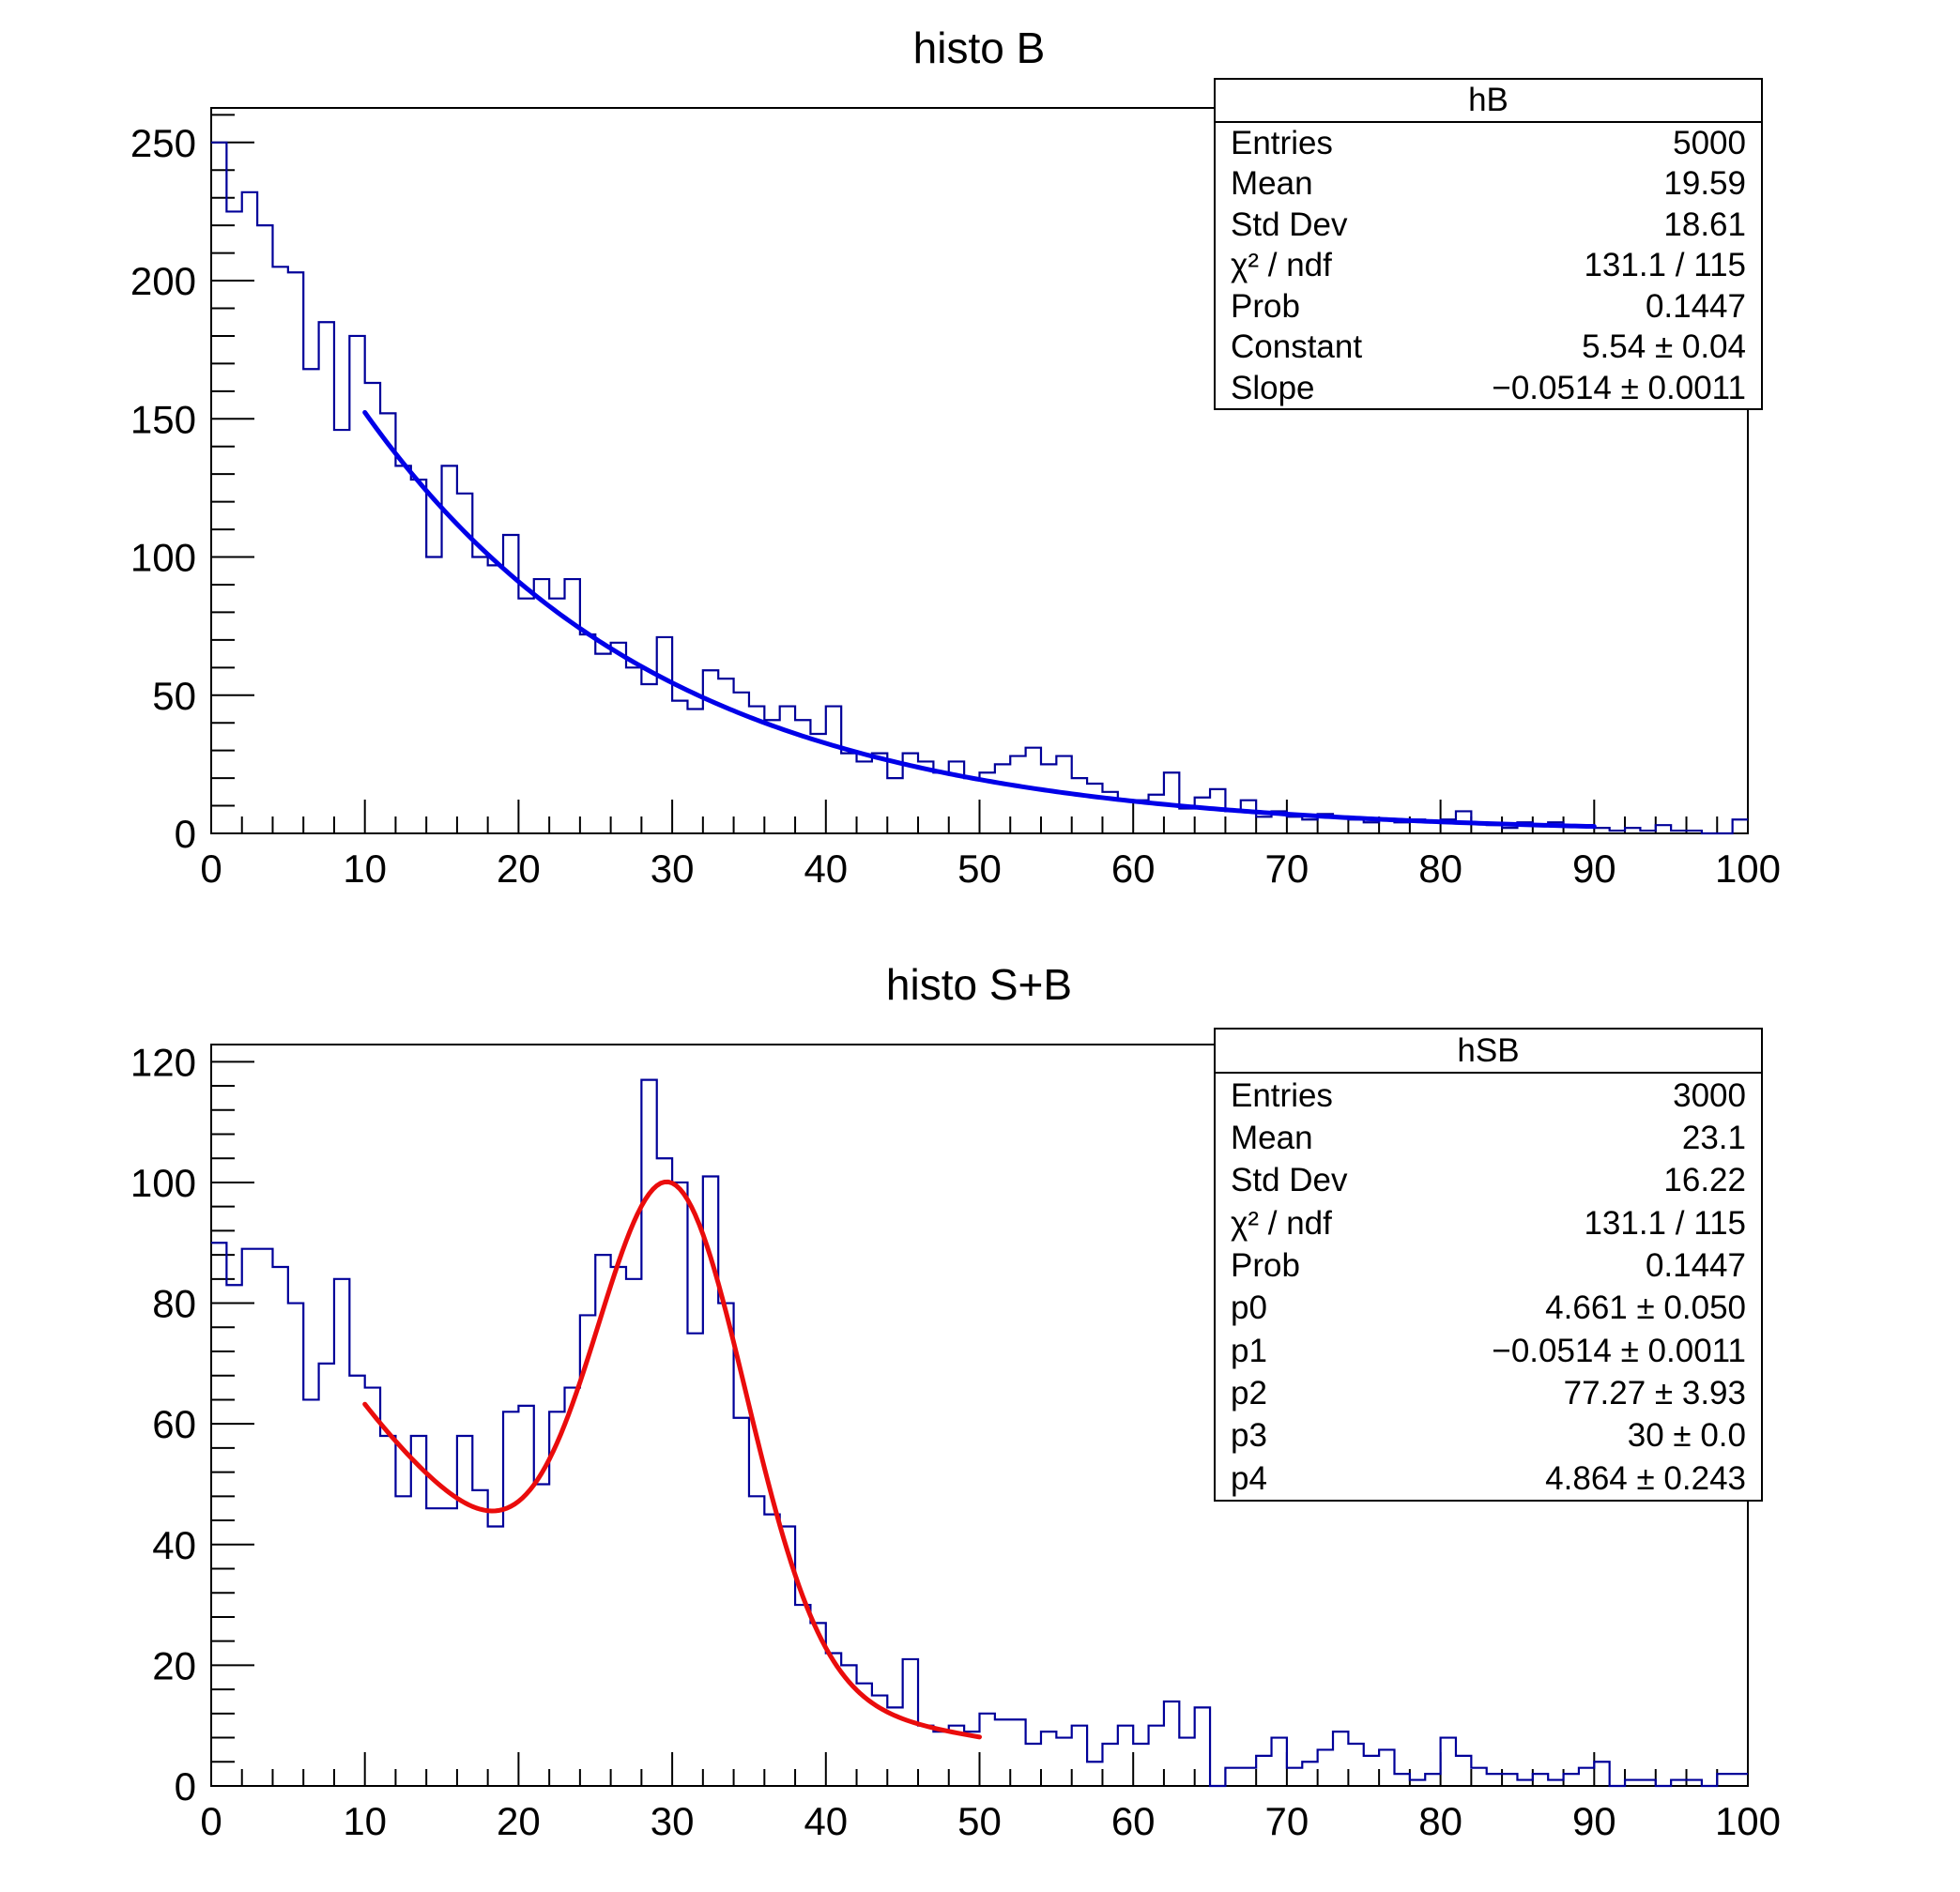 The image size is (1960, 1892). What do you see at coordinates (1297, 347) in the screenshot?
I see `stat-label: Constant` at bounding box center [1297, 347].